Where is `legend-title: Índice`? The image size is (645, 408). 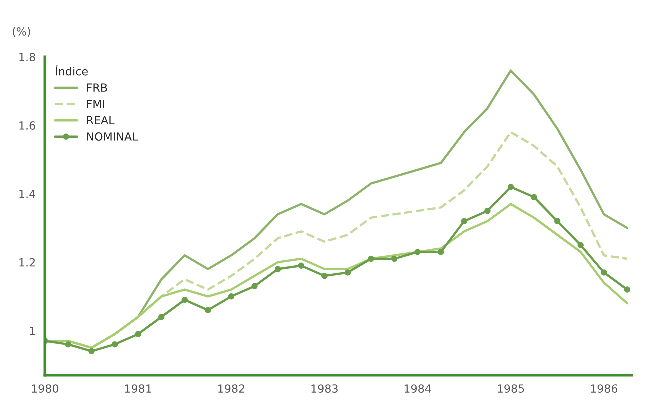 legend-title: Índice is located at coordinates (72, 70).